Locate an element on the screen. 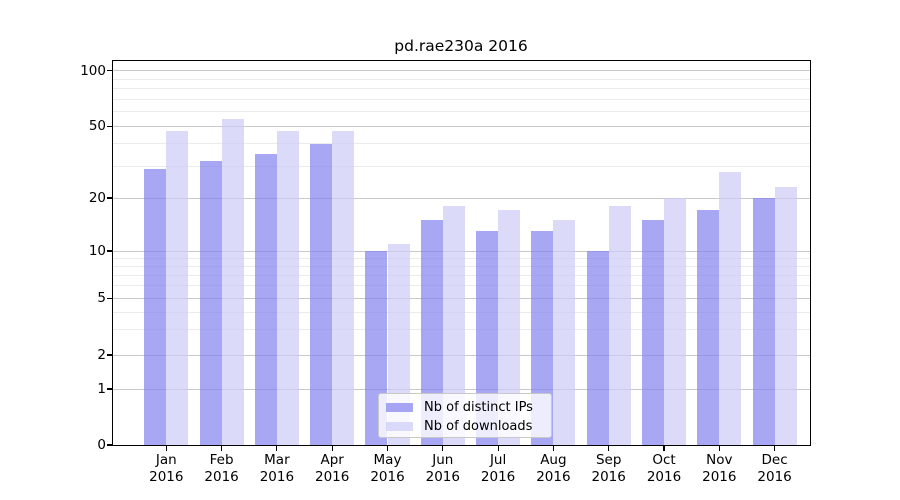 This screenshot has width=900, height=500. legend-label-downloads: Nb of downloads is located at coordinates (478, 426).